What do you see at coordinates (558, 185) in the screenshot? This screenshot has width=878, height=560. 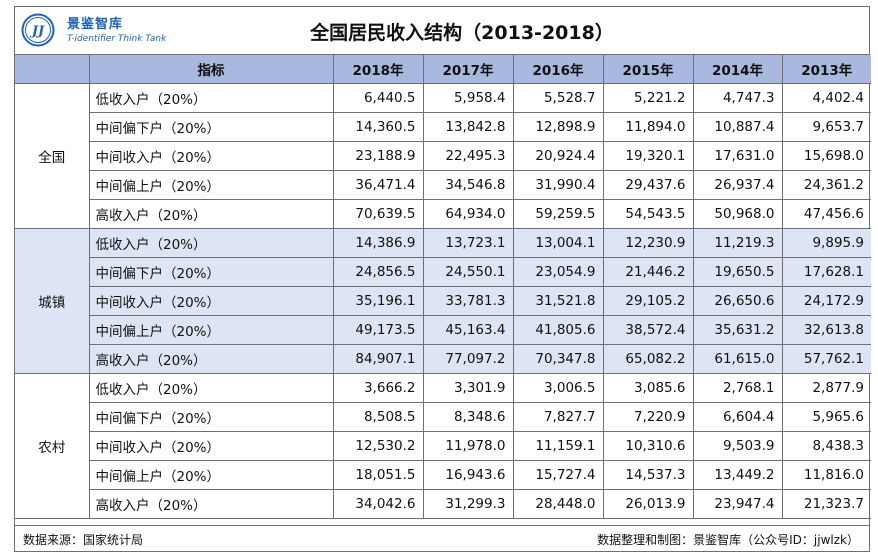 I see `value-cell: 31,990.4` at bounding box center [558, 185].